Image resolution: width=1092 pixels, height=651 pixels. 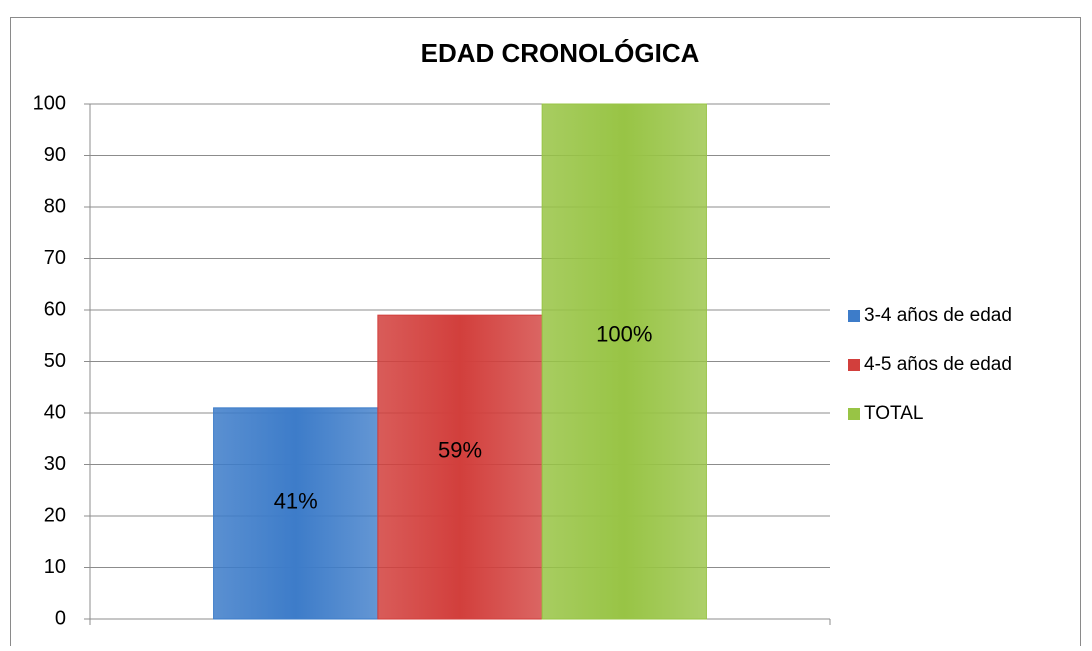 I want to click on y-tick-label: 0, so click(x=60, y=618).